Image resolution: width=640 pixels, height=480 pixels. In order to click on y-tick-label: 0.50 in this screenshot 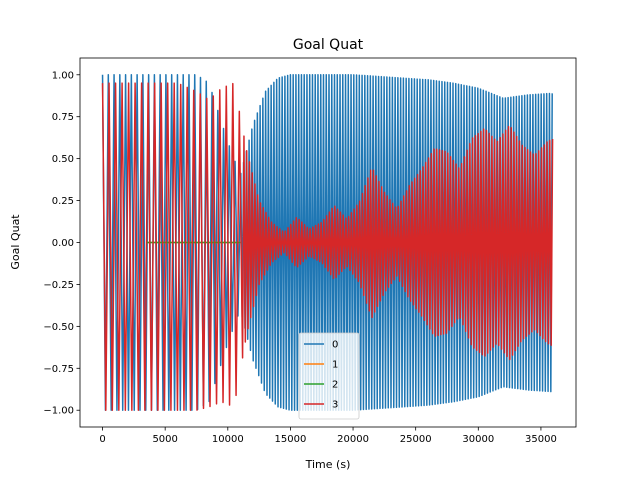, I will do `click(63, 159)`.